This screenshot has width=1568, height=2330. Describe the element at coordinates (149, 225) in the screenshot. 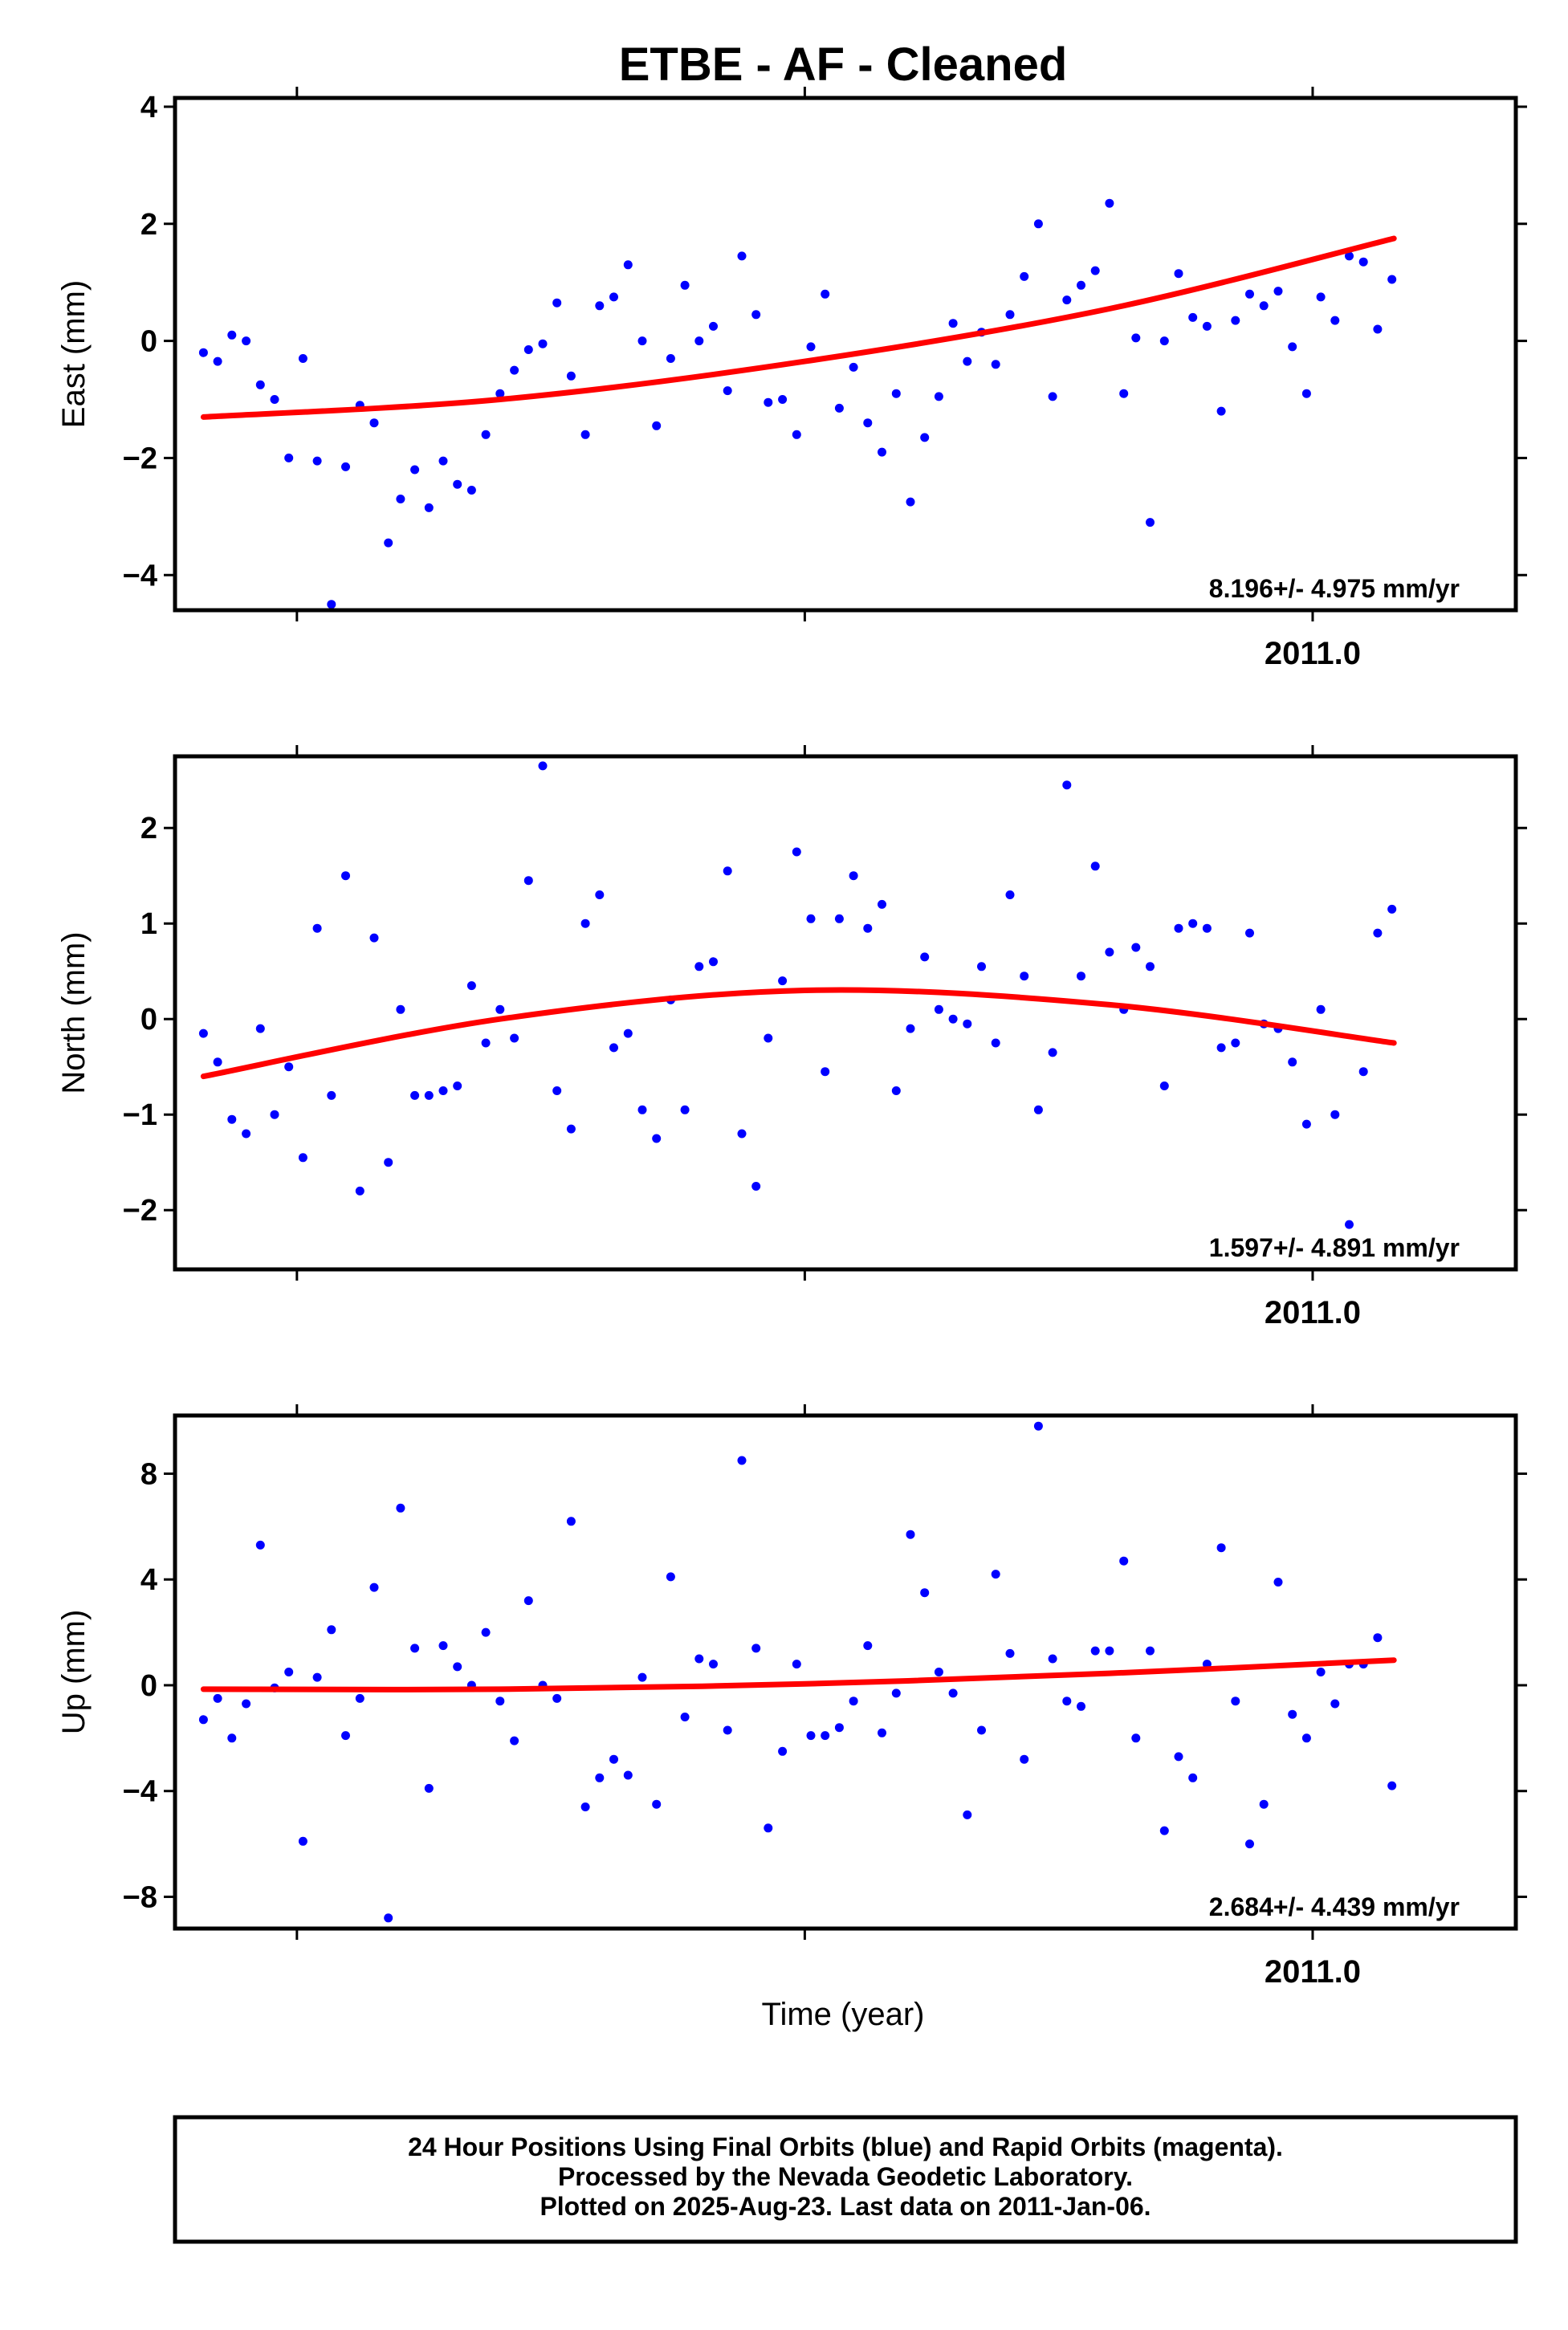

I see `east-y-tick-label: 2` at that location.